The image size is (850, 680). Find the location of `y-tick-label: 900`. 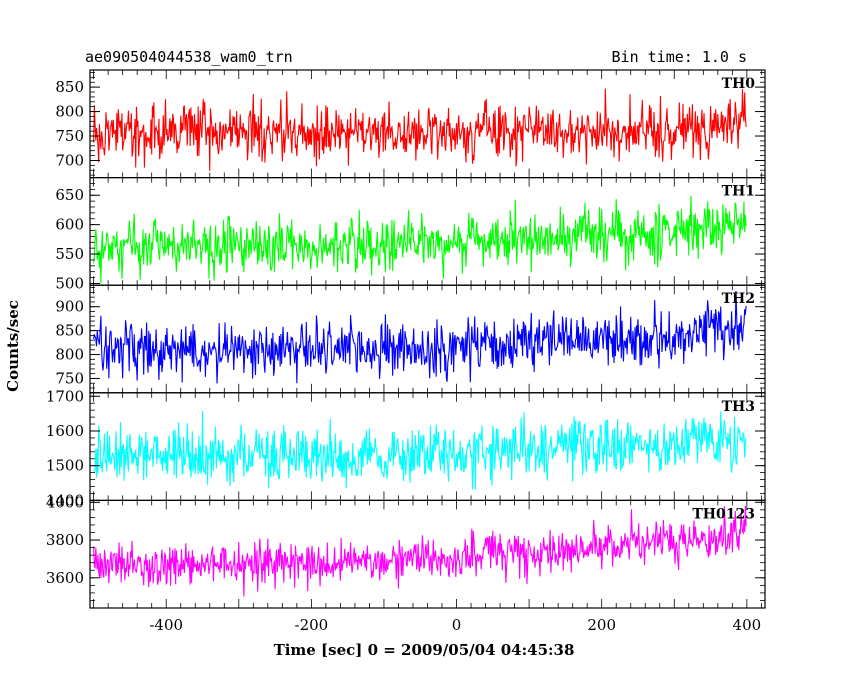

y-tick-label: 900 is located at coordinates (69, 307).